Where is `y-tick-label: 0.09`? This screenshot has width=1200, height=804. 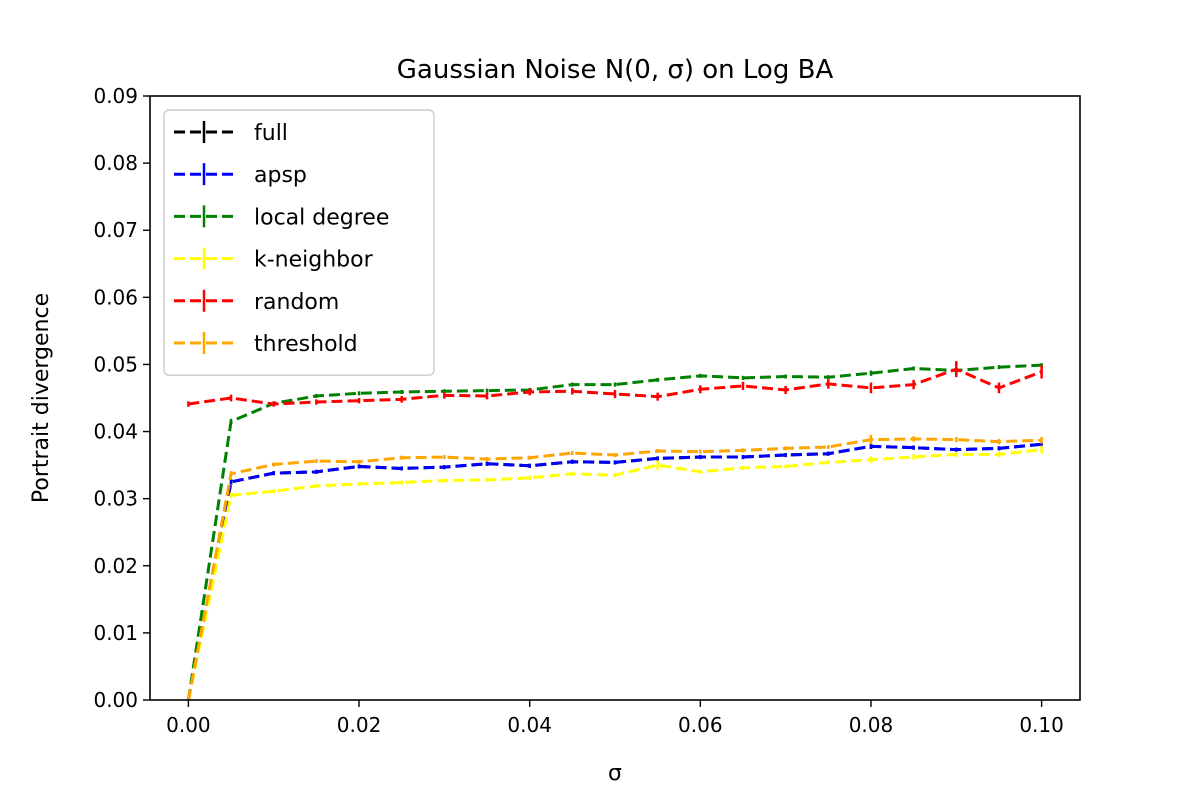 y-tick-label: 0.09 is located at coordinates (115, 96).